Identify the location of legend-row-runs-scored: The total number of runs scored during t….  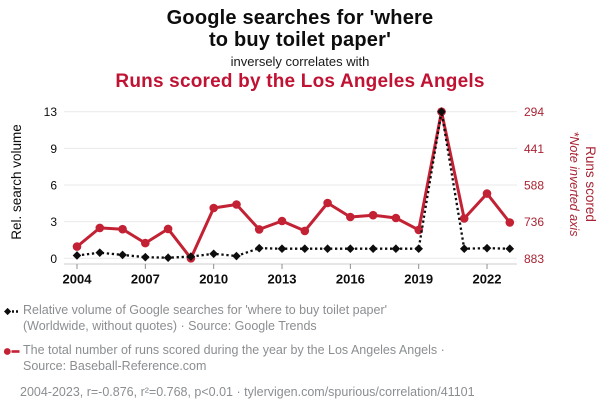
(296, 358).